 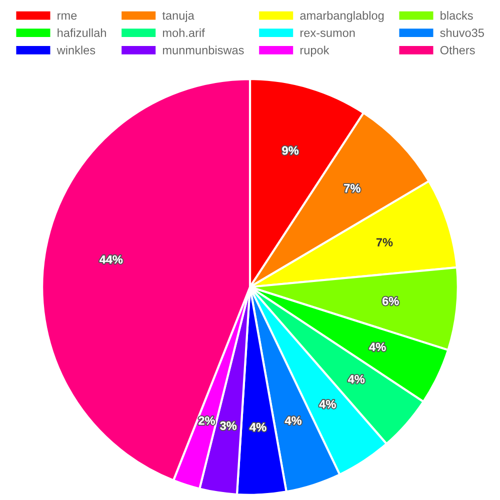 What do you see at coordinates (111, 259) in the screenshot?
I see `data-label: 44%` at bounding box center [111, 259].